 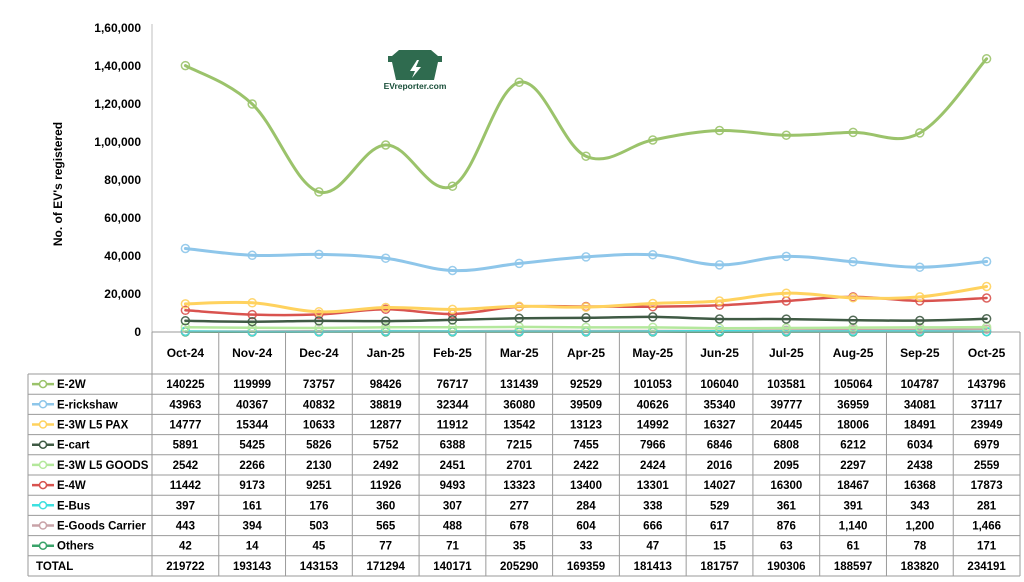 What do you see at coordinates (319, 486) in the screenshot?
I see `data-cell: 9251` at bounding box center [319, 486].